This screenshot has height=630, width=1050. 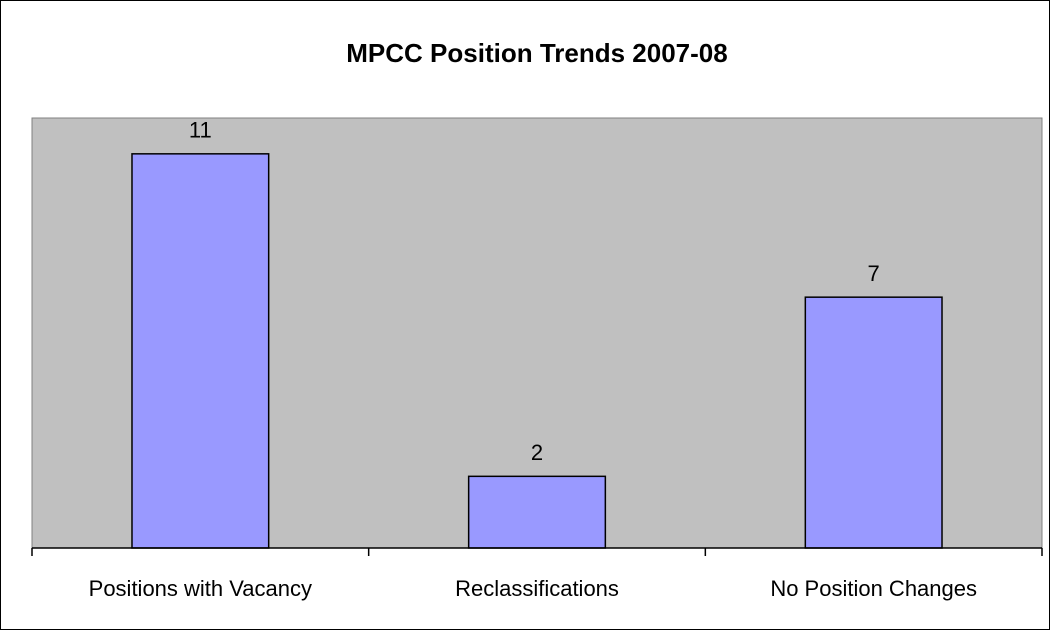 What do you see at coordinates (200, 130) in the screenshot?
I see `data-label: 11` at bounding box center [200, 130].